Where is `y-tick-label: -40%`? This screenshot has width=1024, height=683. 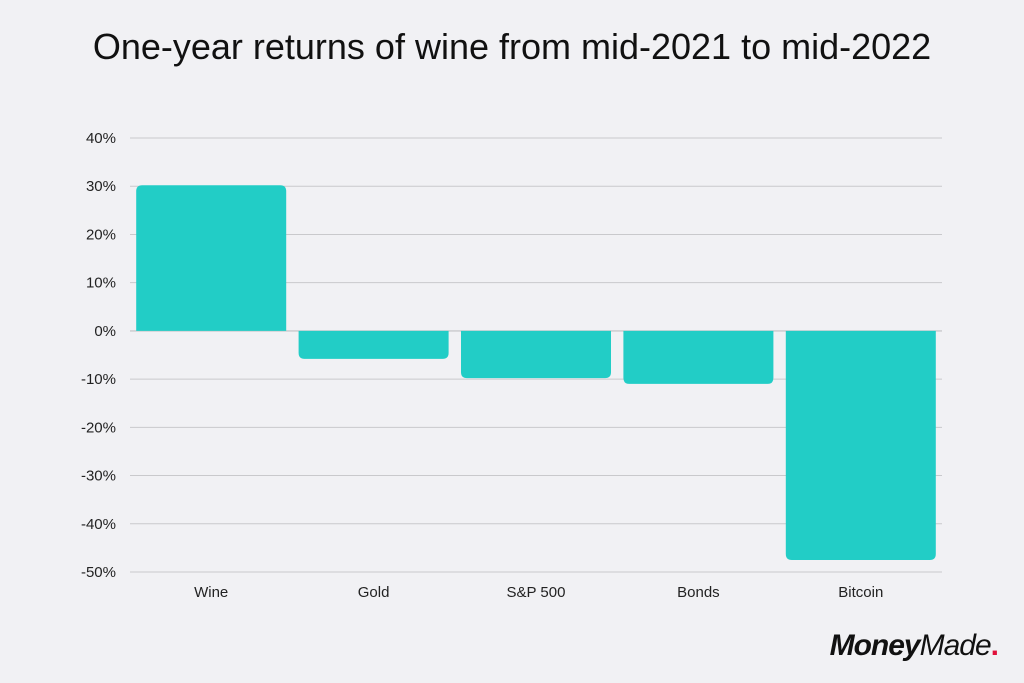 y-tick-label: -40% is located at coordinates (98, 524).